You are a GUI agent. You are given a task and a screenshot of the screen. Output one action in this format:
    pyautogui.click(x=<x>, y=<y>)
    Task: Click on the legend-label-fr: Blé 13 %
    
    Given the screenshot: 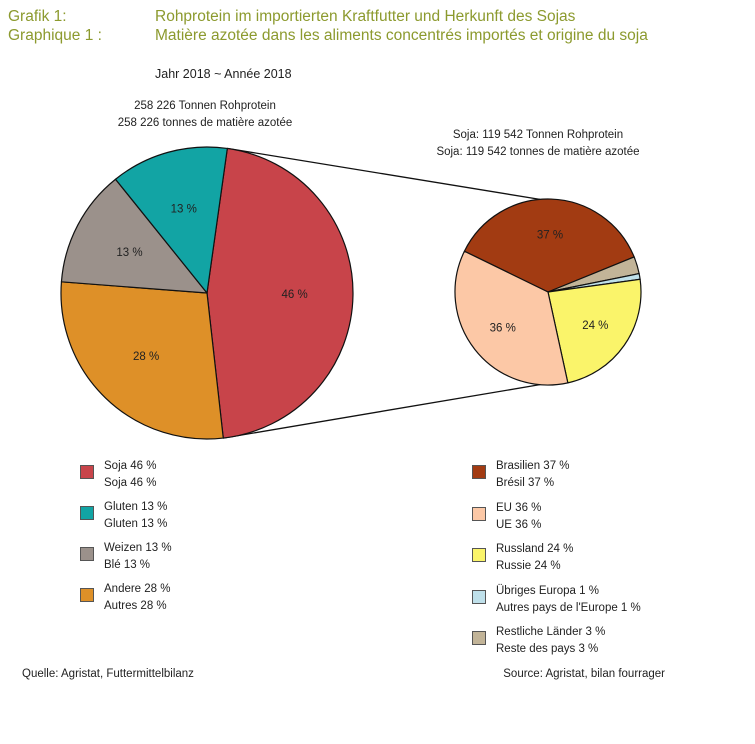 What is the action you would take?
    pyautogui.click(x=127, y=565)
    